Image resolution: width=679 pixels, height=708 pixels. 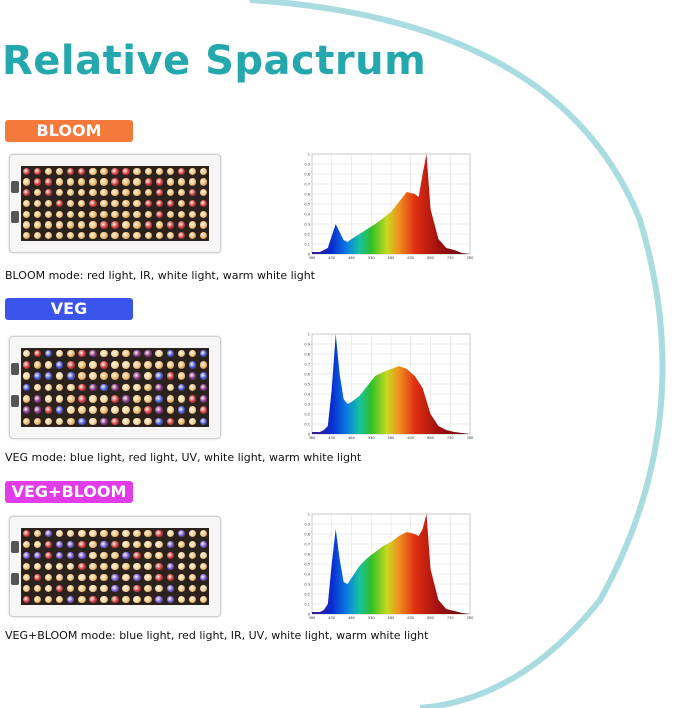 What do you see at coordinates (391, 618) in the screenshot?
I see `x-tick-label: 580` at bounding box center [391, 618].